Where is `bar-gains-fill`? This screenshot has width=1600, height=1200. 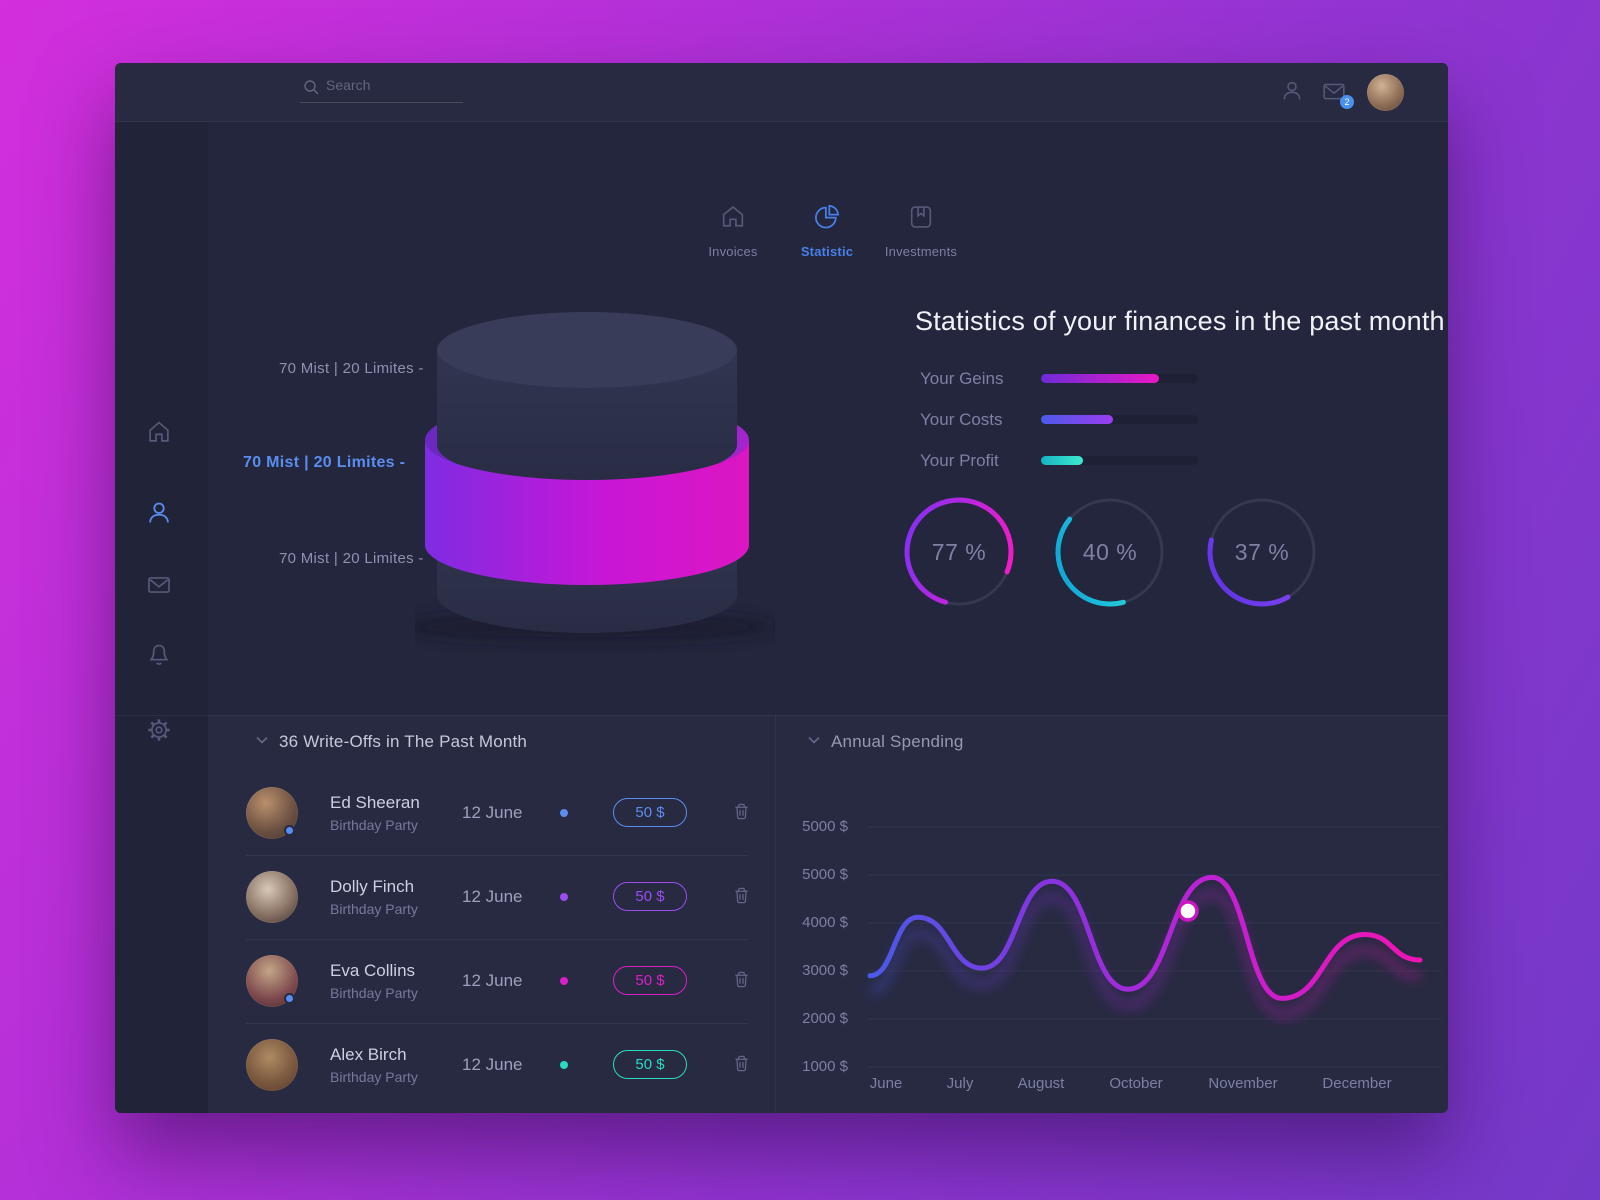 bar-gains-fill is located at coordinates (1100, 378).